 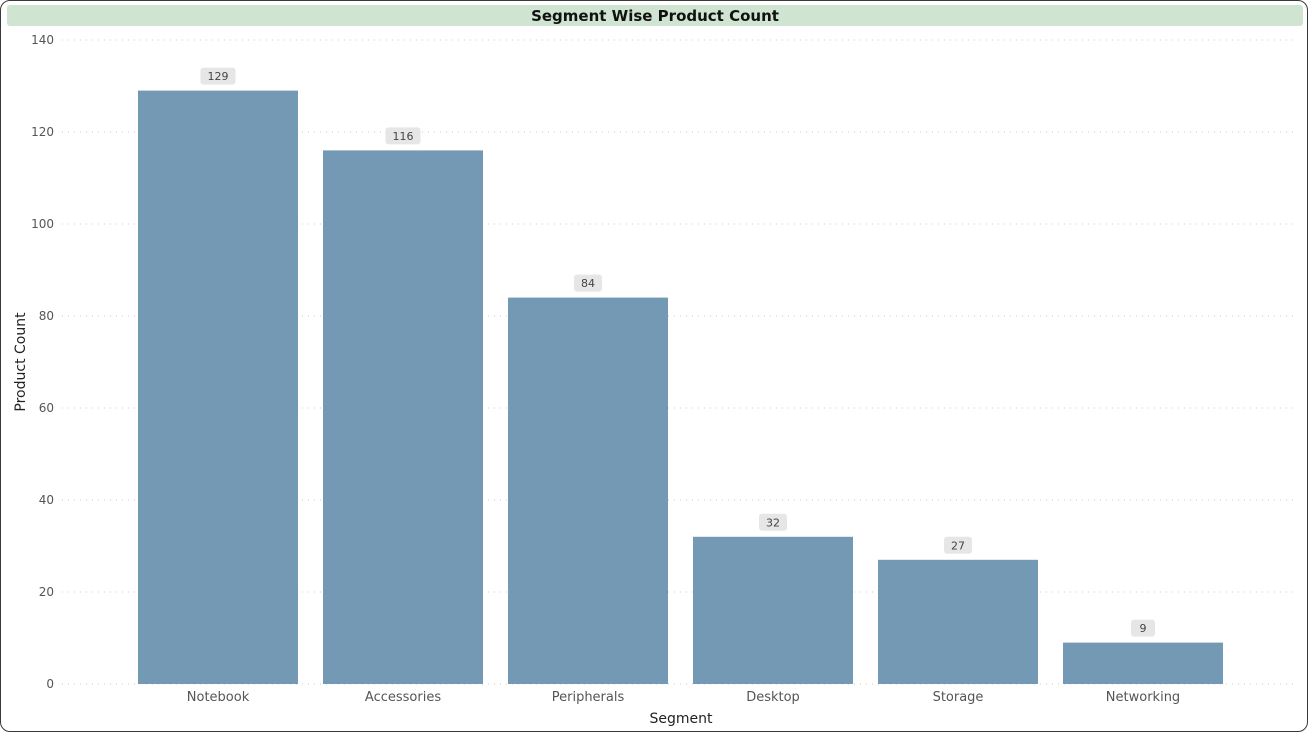 What do you see at coordinates (50, 684) in the screenshot?
I see `y-tick-label: 0` at bounding box center [50, 684].